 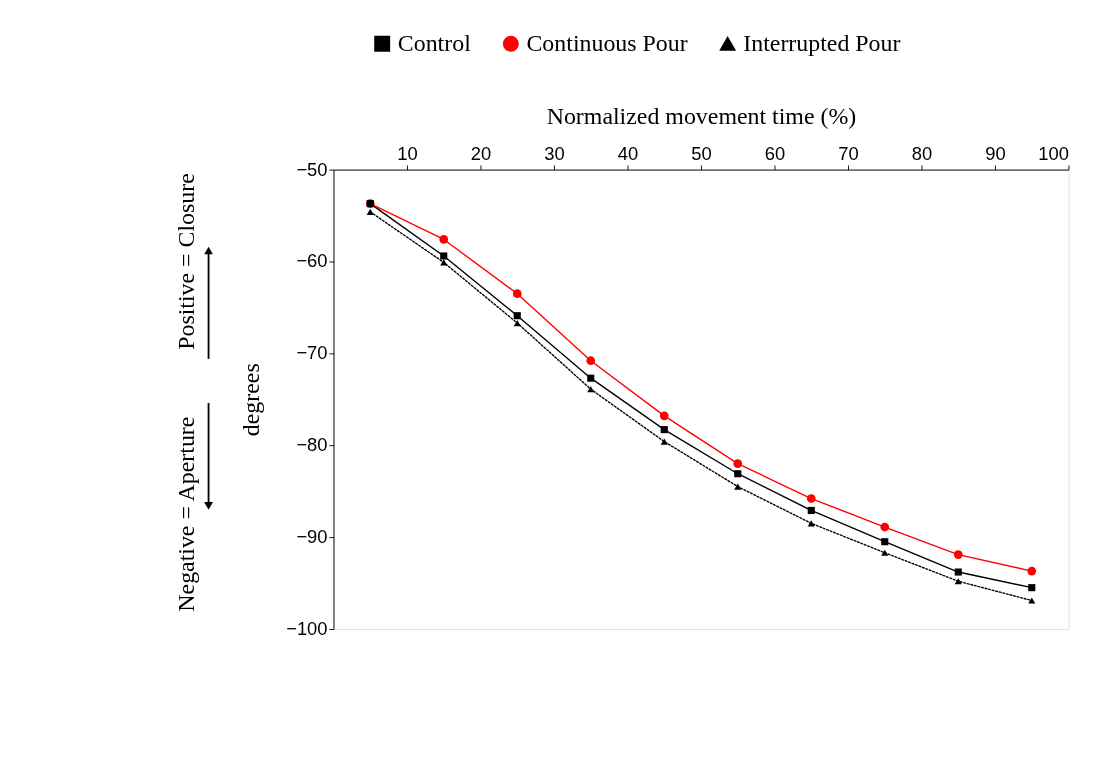 What do you see at coordinates (185, 261) in the screenshot?
I see `text: Positive = Closure` at bounding box center [185, 261].